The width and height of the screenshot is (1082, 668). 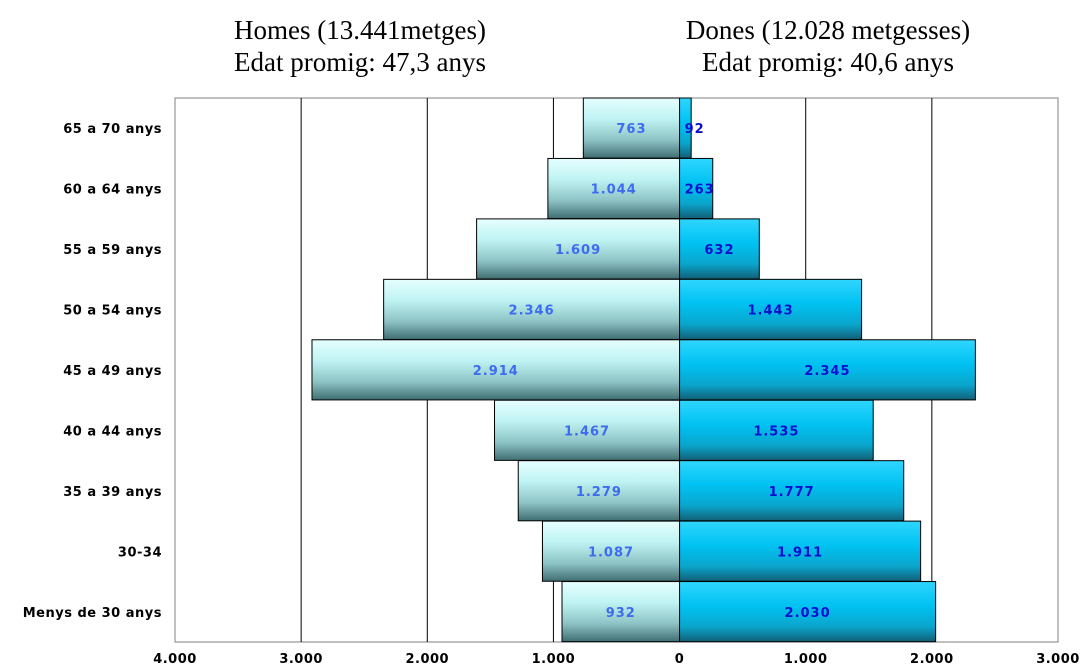 What do you see at coordinates (140, 552) in the screenshot?
I see `category-label: 30-34` at bounding box center [140, 552].